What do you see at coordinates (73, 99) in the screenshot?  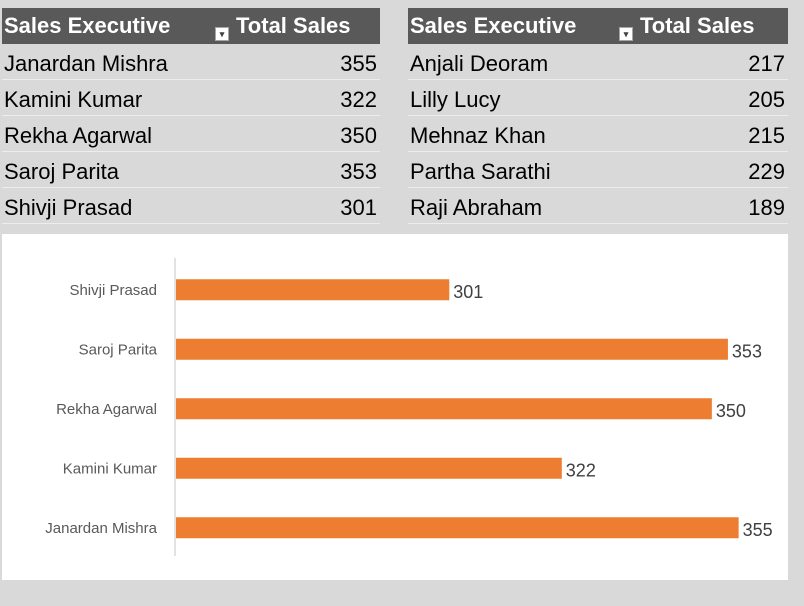 I see `cell-name: Kamini Kumar` at bounding box center [73, 99].